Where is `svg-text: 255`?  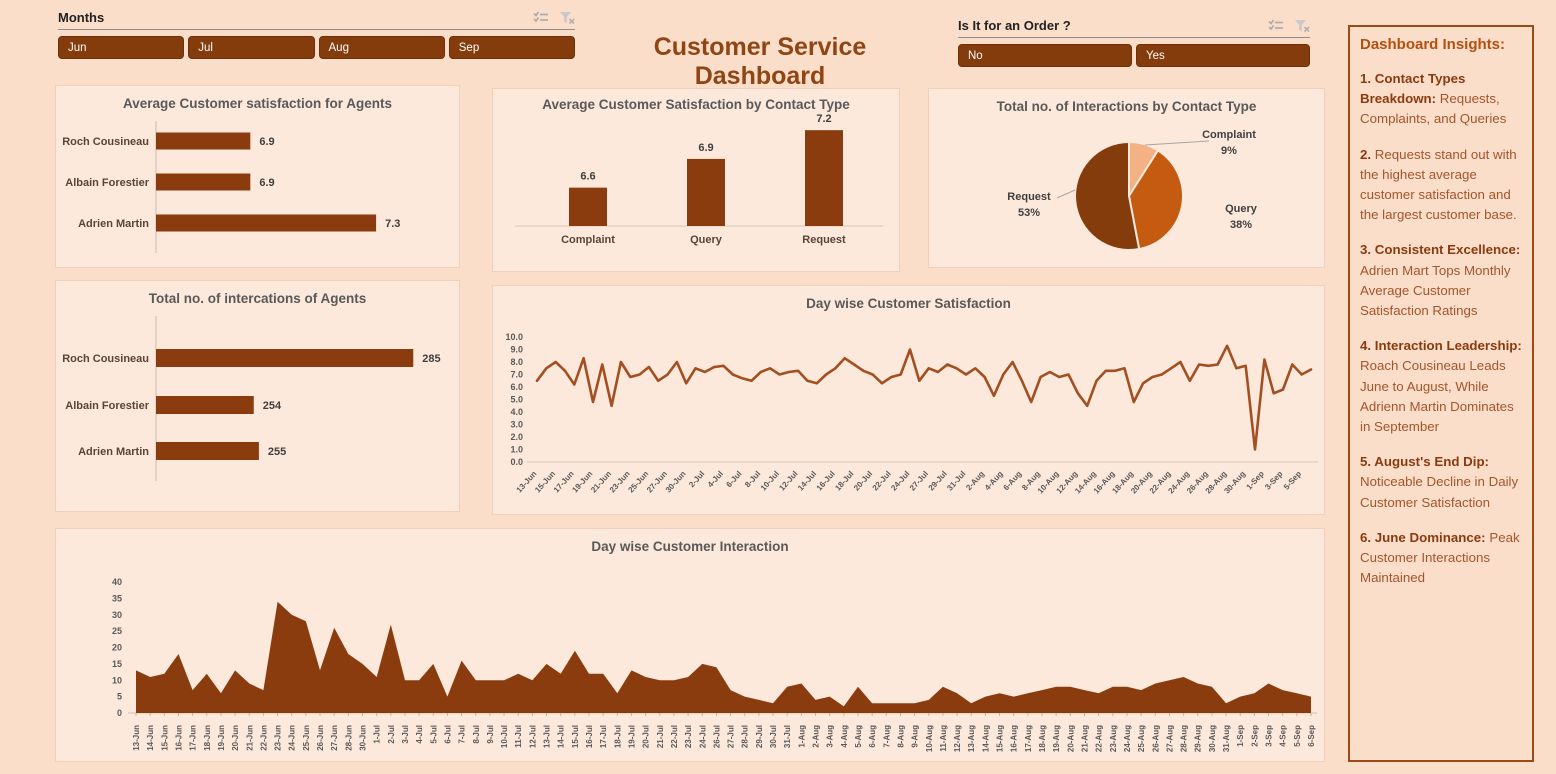
svg-text: 255 is located at coordinates (277, 452).